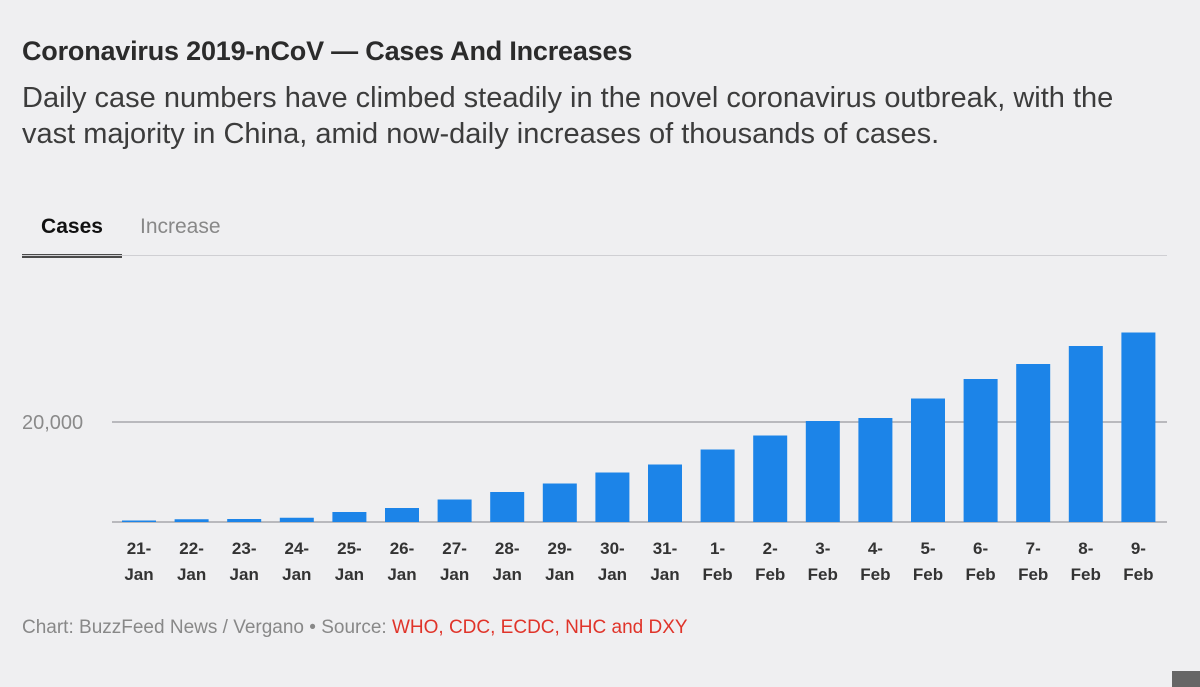 The width and height of the screenshot is (1200, 687). I want to click on chart-tabs: Cases Increase, so click(594, 235).